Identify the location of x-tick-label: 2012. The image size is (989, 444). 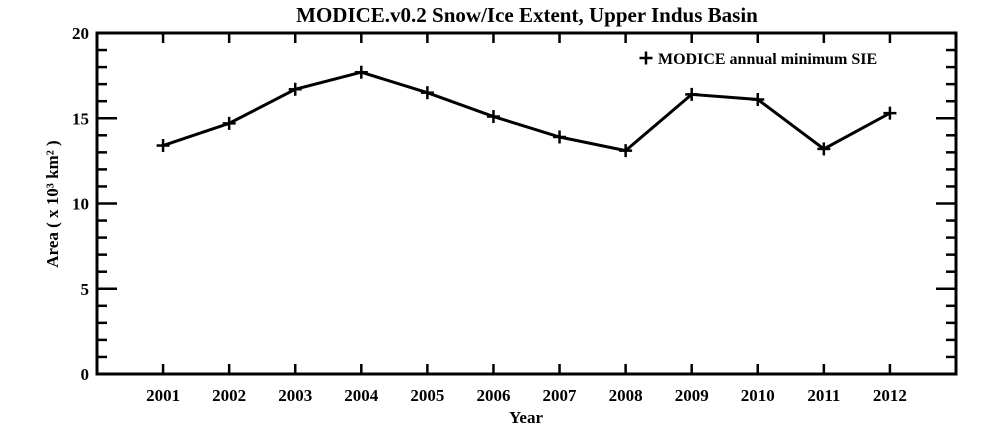
(890, 395).